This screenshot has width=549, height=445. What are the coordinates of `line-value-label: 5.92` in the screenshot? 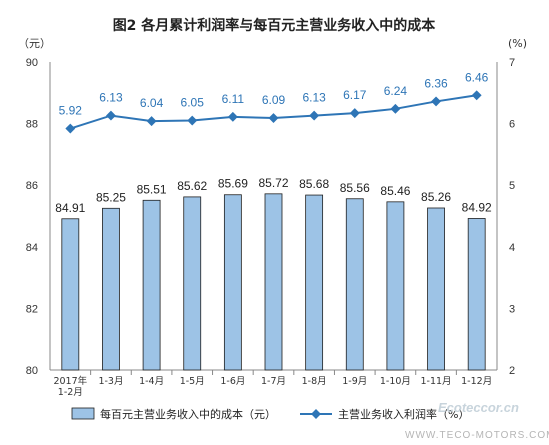 It's located at (71, 111).